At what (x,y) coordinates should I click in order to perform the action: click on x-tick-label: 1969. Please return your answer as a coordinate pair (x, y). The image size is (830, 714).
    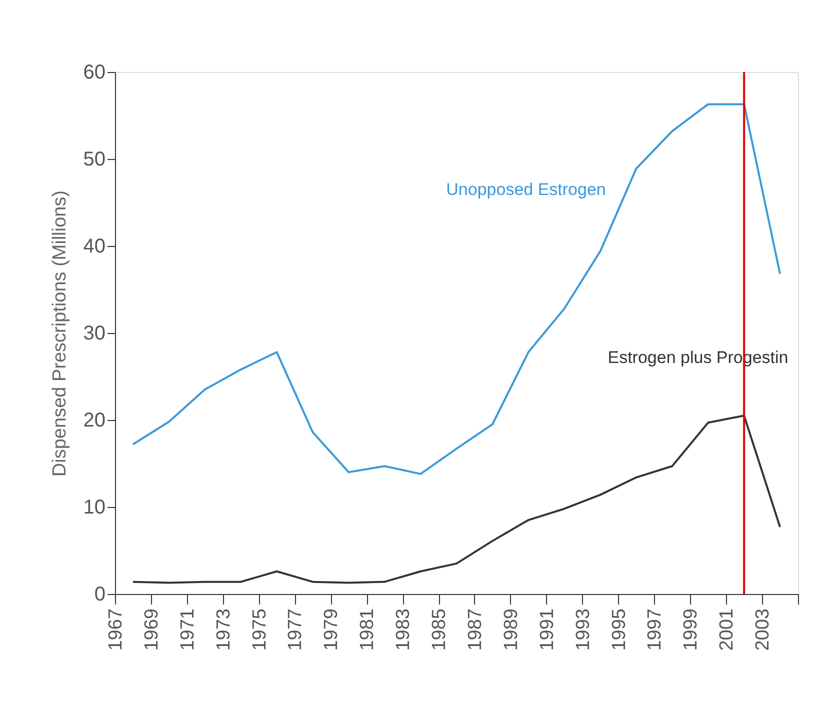
    Looking at the image, I should click on (151, 629).